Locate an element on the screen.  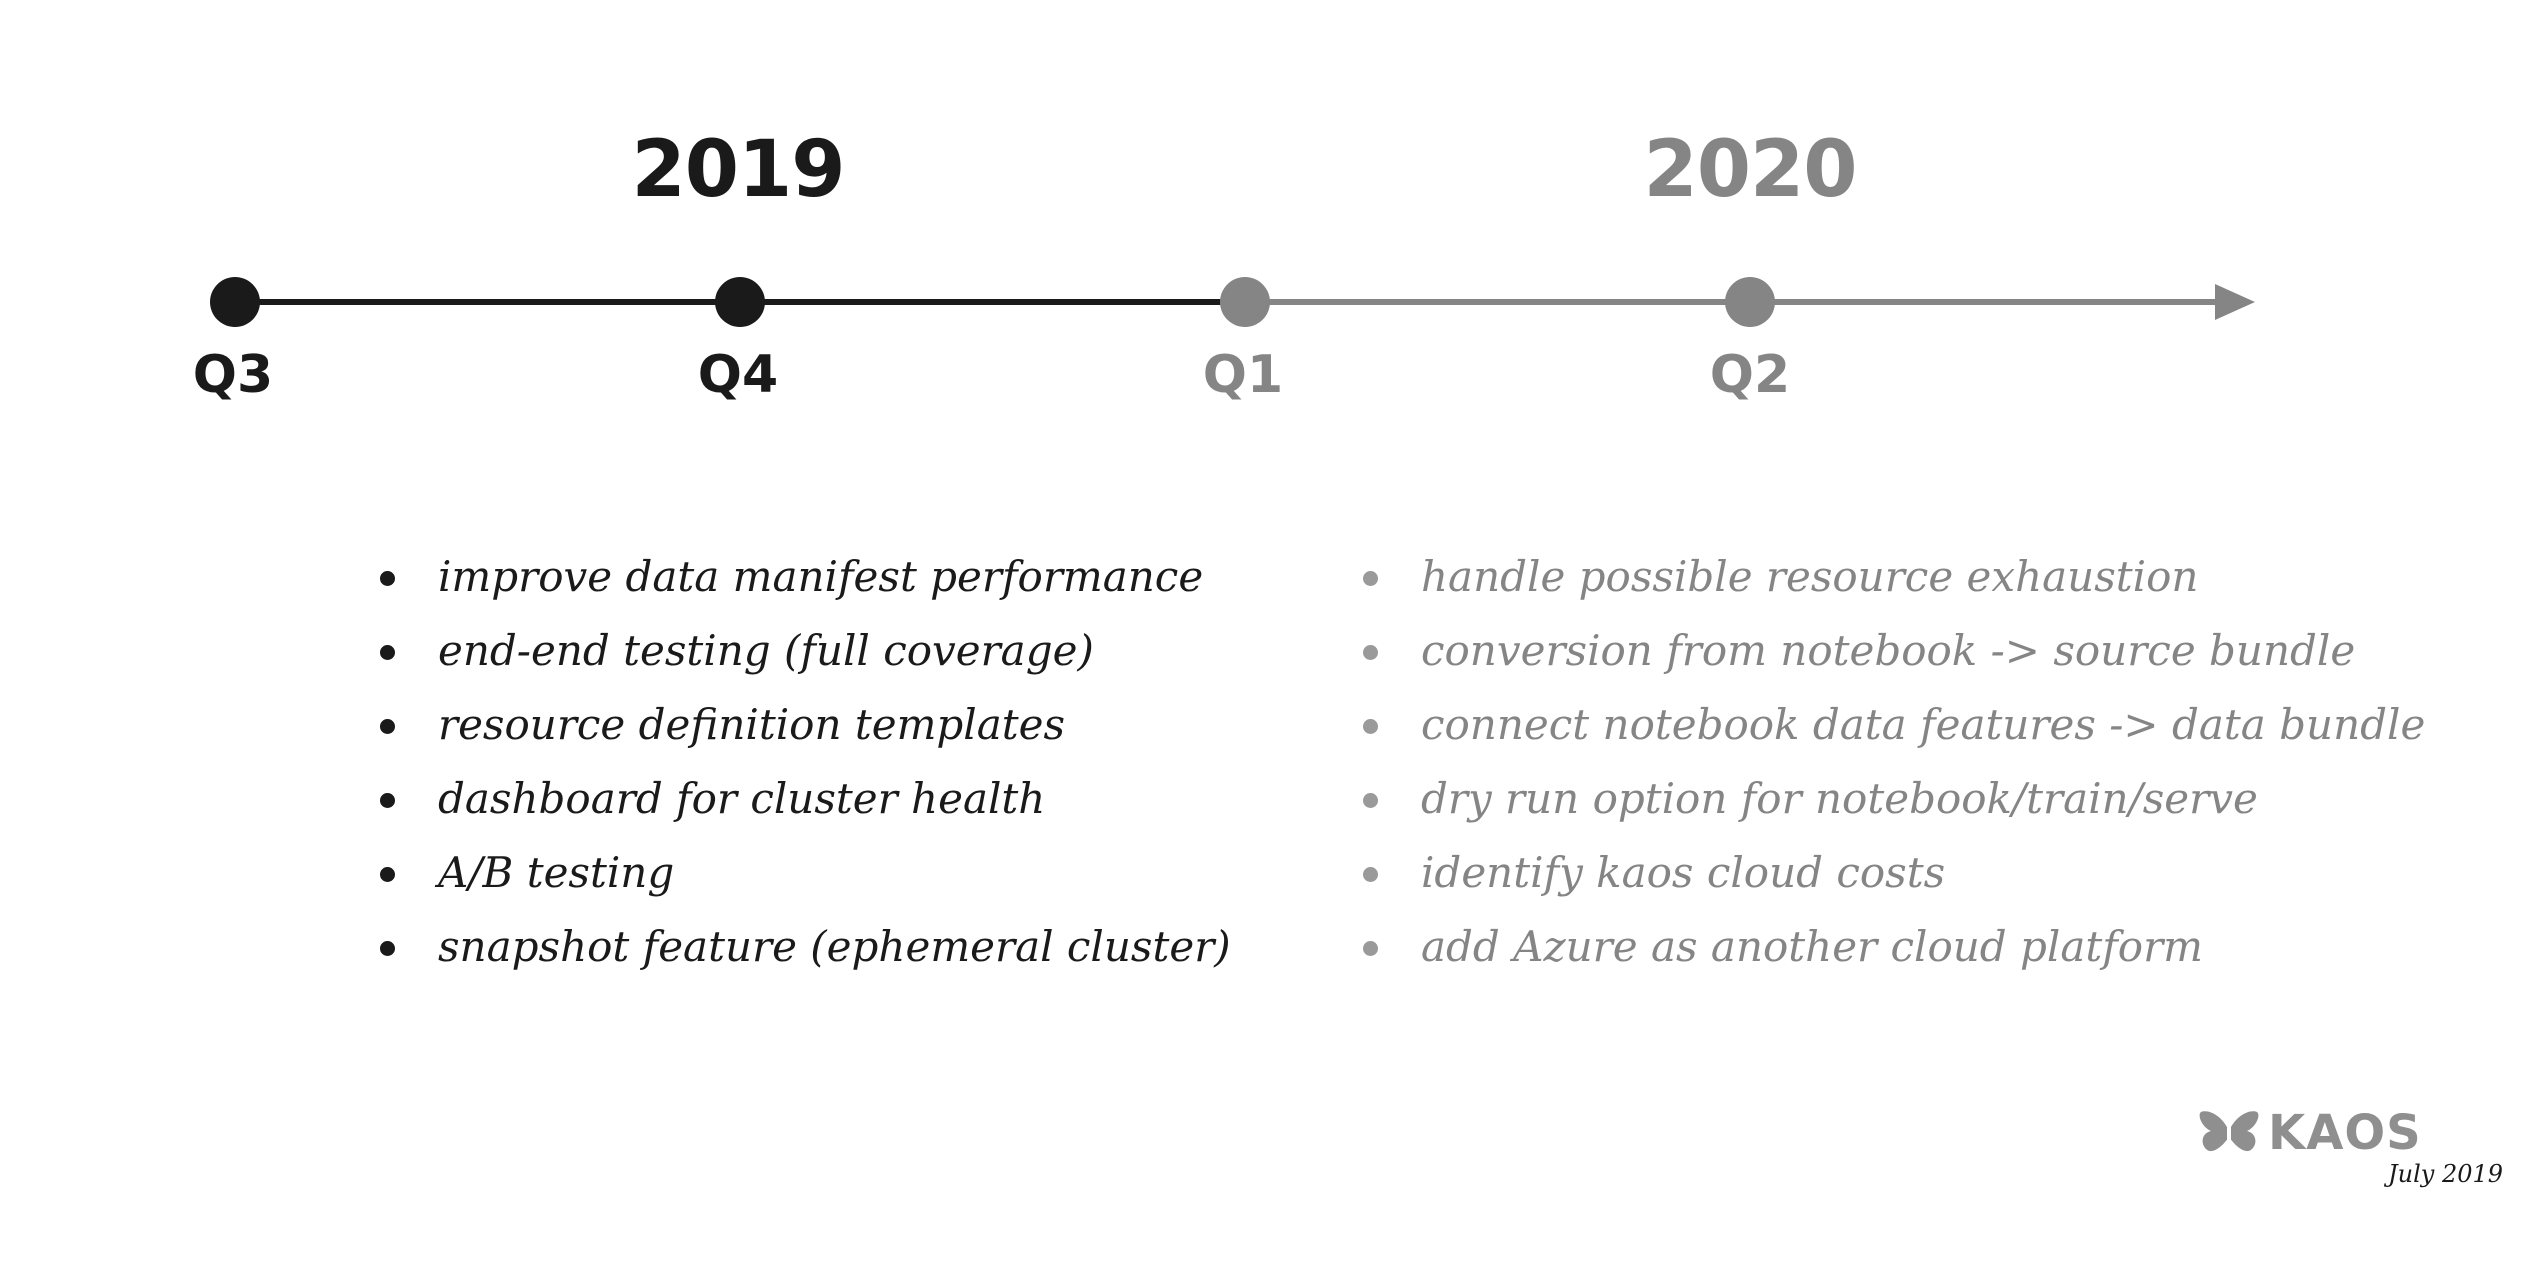
list-item: snapshot feature (ephemeral cluster) is located at coordinates (805, 947).